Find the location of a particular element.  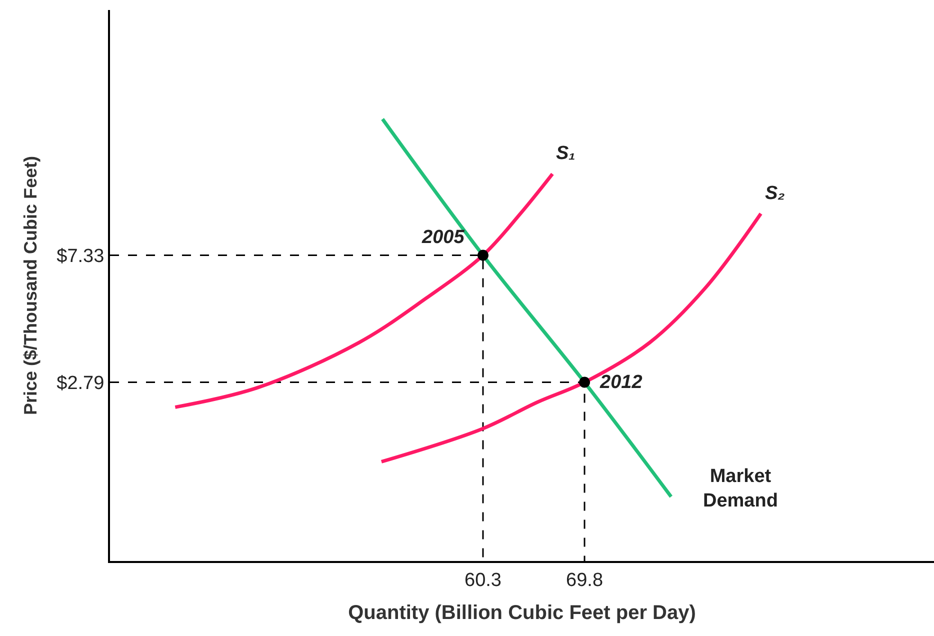

series-label: 2012 is located at coordinates (621, 382).